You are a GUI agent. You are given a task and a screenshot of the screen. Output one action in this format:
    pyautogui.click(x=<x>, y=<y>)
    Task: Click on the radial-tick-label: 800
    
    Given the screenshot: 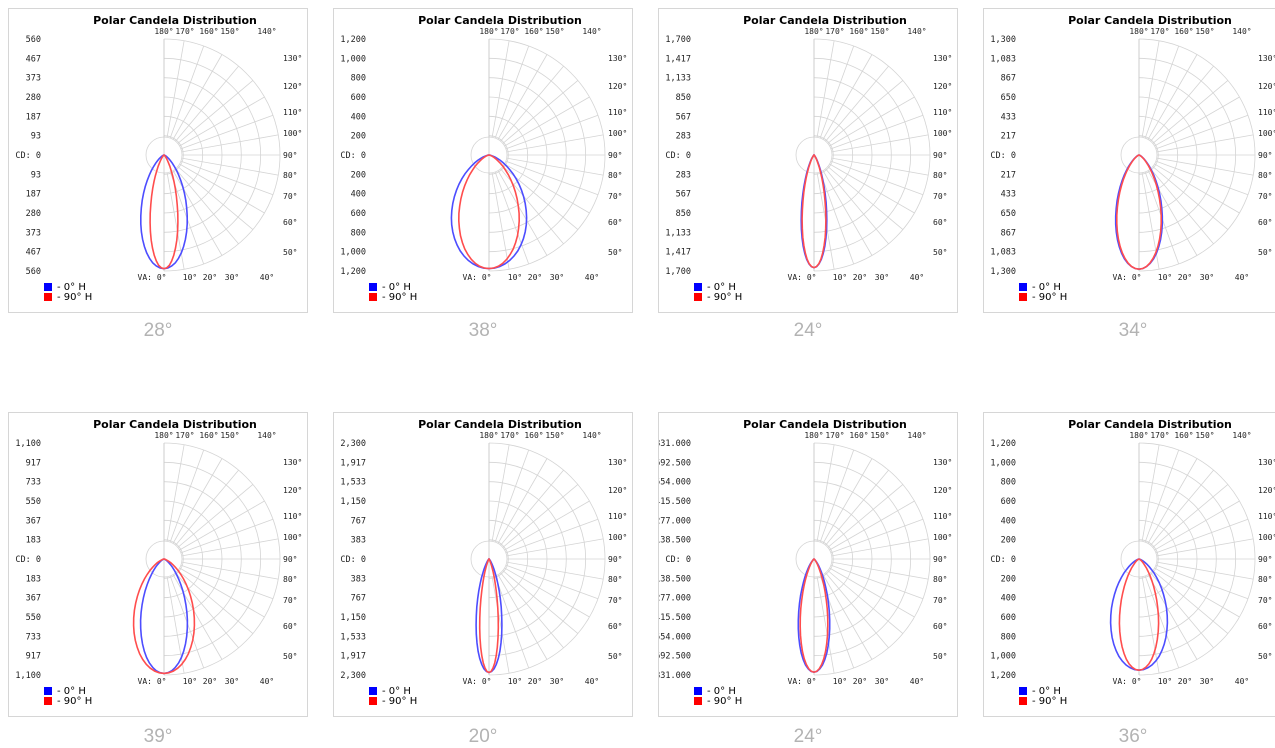 What is the action you would take?
    pyautogui.click(x=1008, y=637)
    